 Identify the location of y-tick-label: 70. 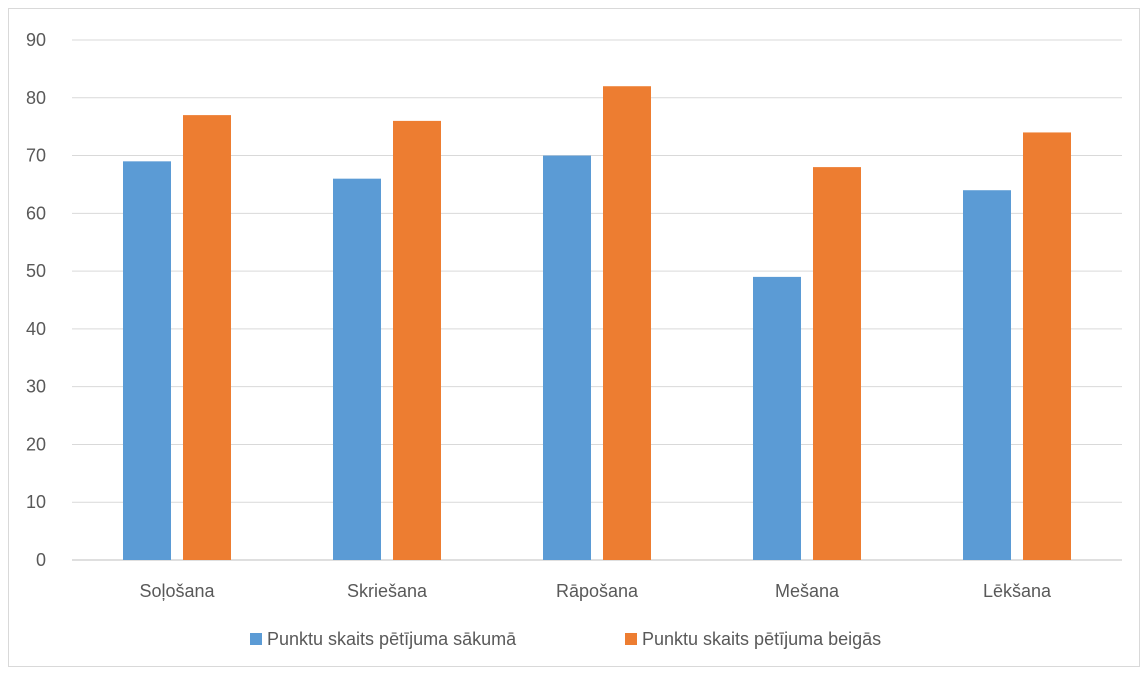
(36, 156).